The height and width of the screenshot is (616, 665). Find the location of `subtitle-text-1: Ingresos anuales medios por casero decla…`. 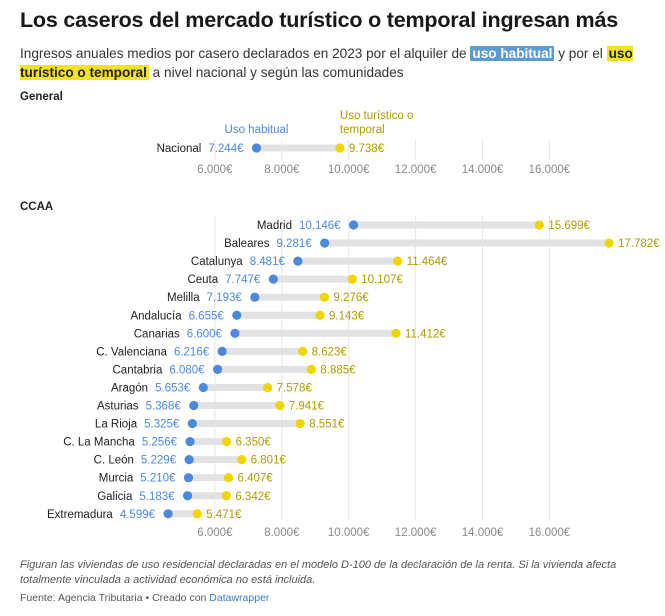

subtitle-text-1: Ingresos anuales medios por casero decla… is located at coordinates (245, 53).